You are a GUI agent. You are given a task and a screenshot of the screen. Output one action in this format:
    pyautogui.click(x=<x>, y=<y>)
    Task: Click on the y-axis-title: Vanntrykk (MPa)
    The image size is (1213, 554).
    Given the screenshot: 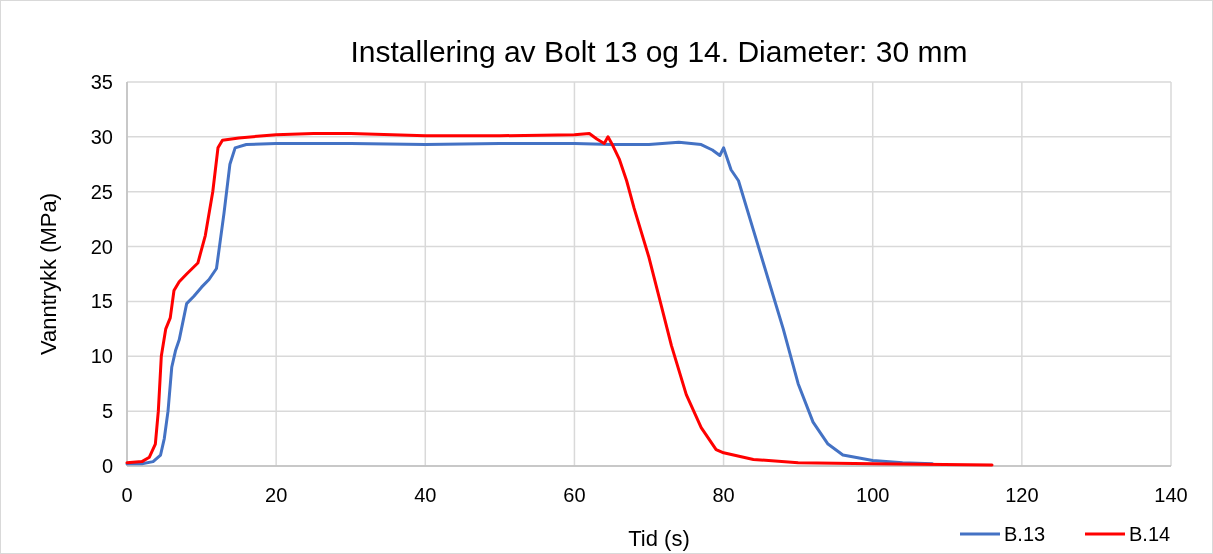 What is the action you would take?
    pyautogui.click(x=48, y=274)
    